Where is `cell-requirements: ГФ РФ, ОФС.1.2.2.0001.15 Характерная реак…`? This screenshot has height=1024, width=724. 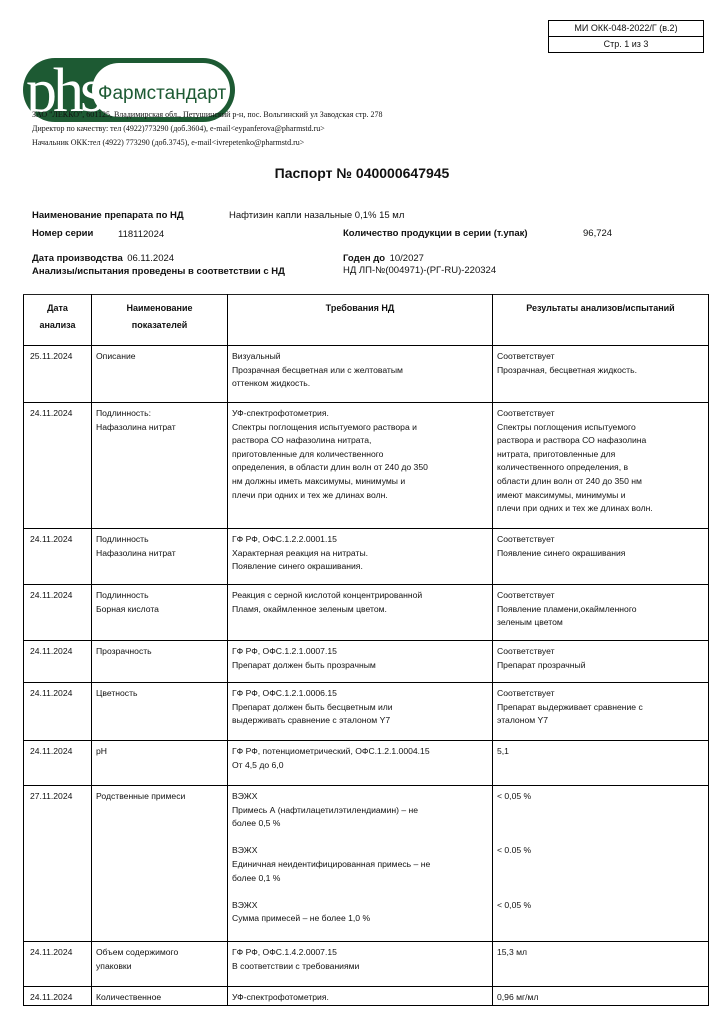 cell-requirements: ГФ РФ, ОФС.1.2.2.0001.15 Характерная реак… is located at coordinates (360, 556).